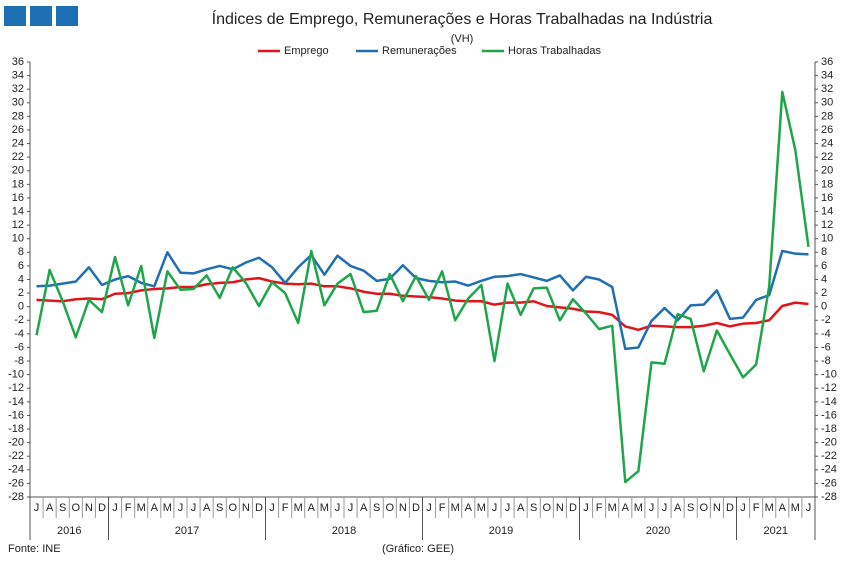 The image size is (850, 566). Describe the element at coordinates (827, 143) in the screenshot. I see `y2-tick-label: 24` at that location.